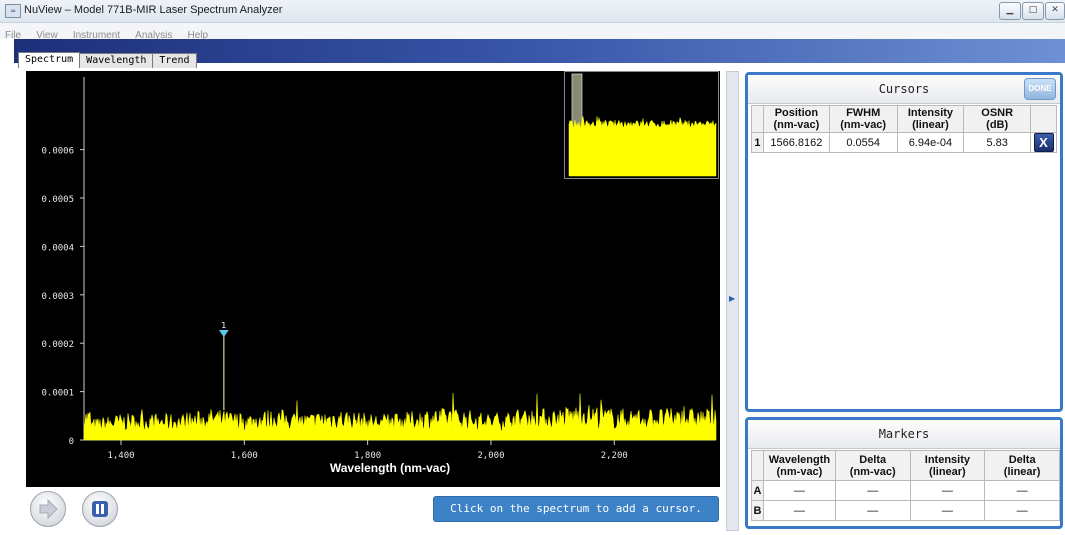 The width and height of the screenshot is (1065, 535). What do you see at coordinates (576, 509) in the screenshot?
I see `status-hint: Click on the spectrum to add a cursor.` at bounding box center [576, 509].